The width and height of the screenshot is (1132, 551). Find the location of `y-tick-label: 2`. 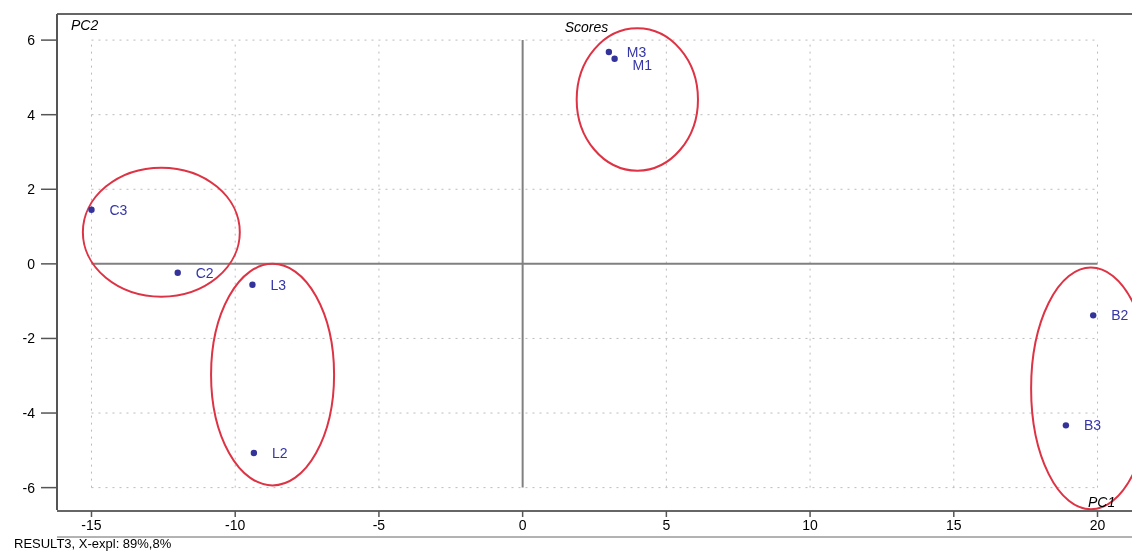

y-tick-label: 2 is located at coordinates (31, 189).